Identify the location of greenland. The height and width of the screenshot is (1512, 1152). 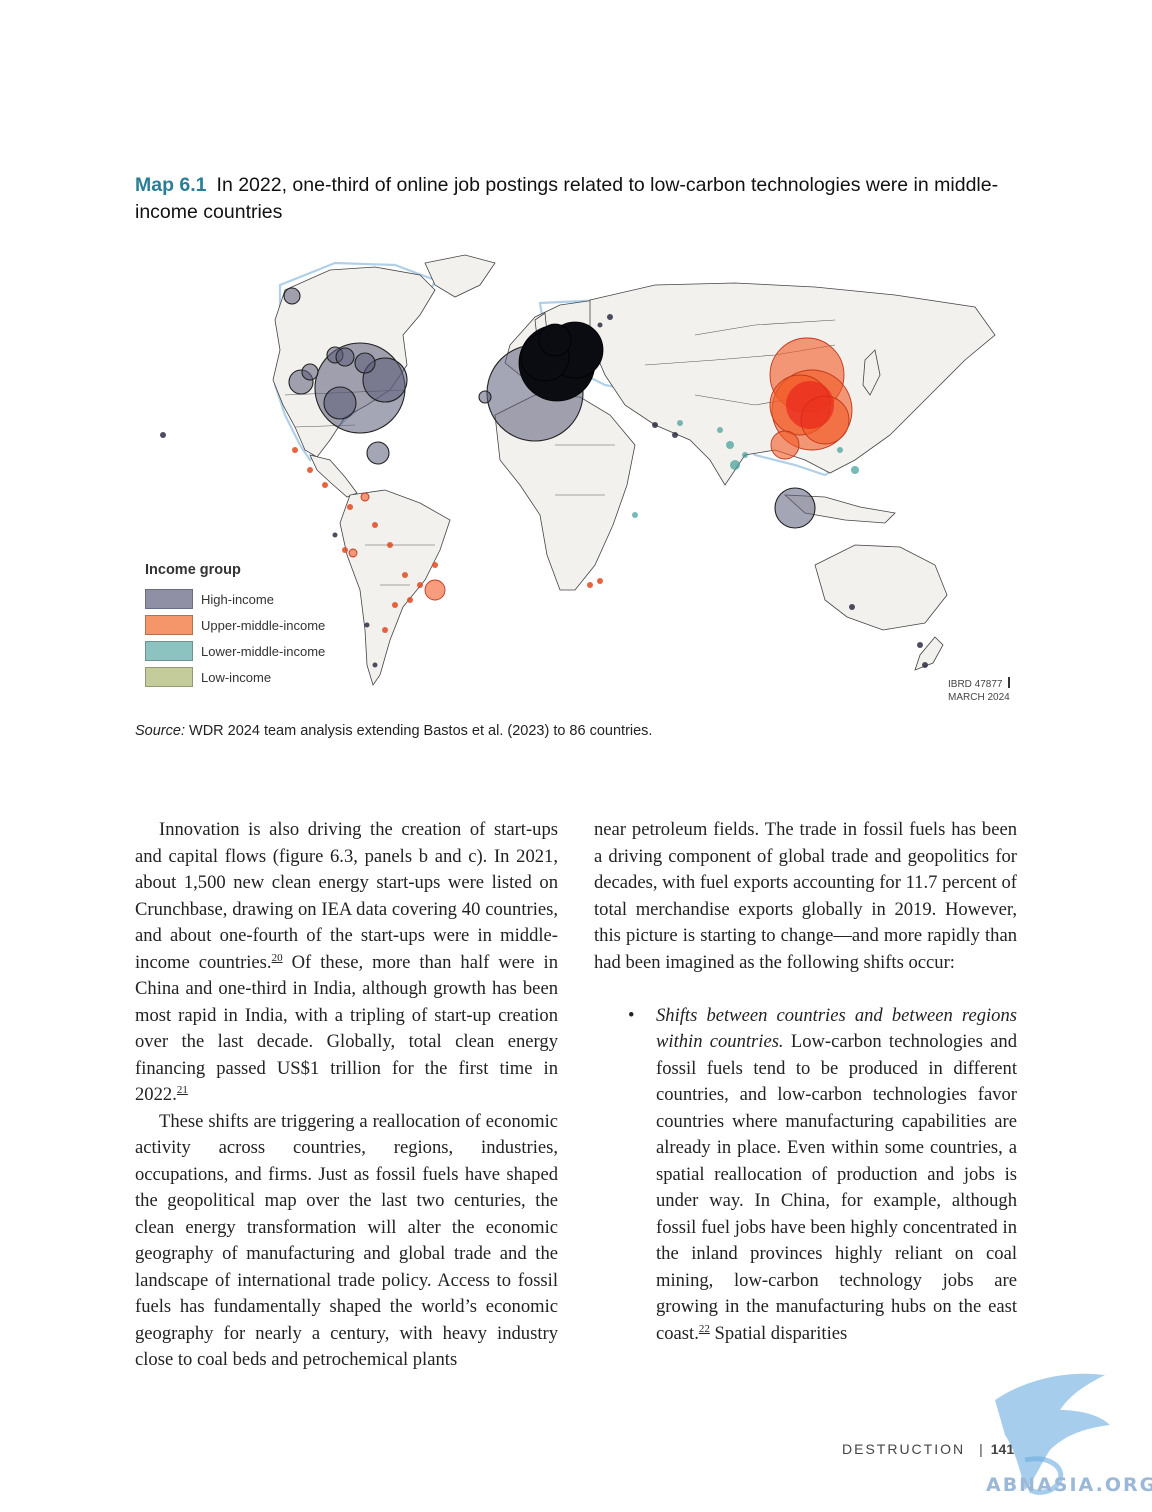
(460, 276).